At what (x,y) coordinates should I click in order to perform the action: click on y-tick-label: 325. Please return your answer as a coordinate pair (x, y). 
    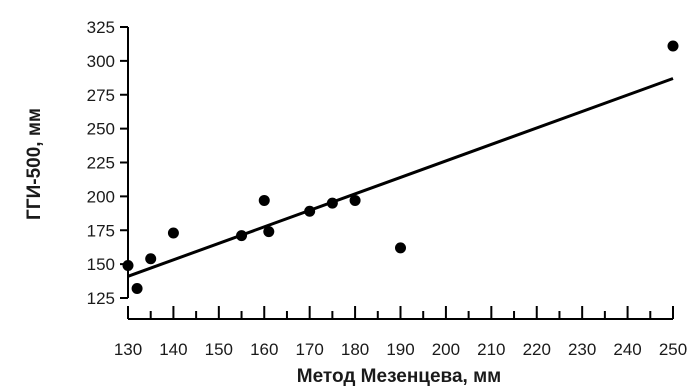
    Looking at the image, I should click on (101, 27).